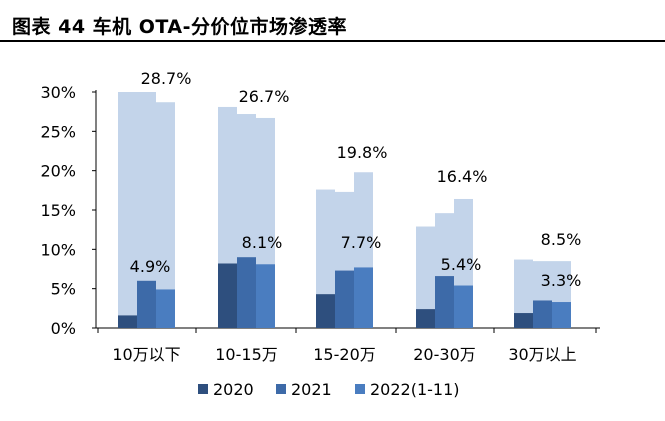 The height and width of the screenshot is (421, 665). What do you see at coordinates (58, 92) in the screenshot?
I see `y-tick-label: 30%` at bounding box center [58, 92].